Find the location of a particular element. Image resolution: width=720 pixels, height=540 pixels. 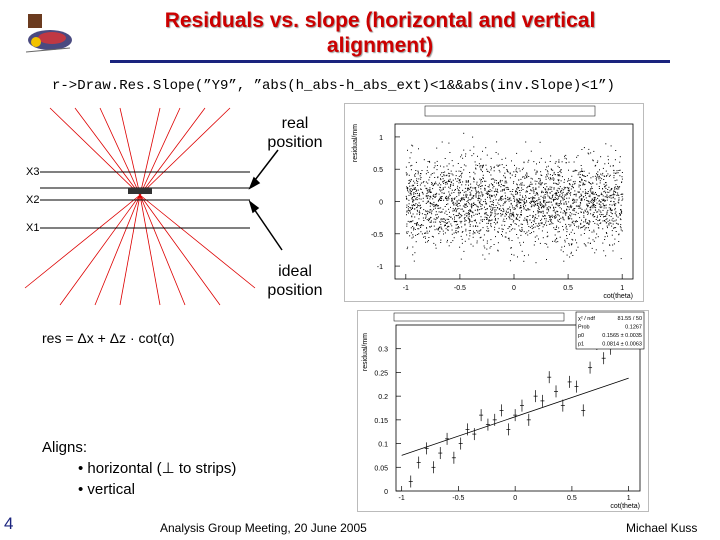

footer-author: Michael Kuss is located at coordinates (662, 528).